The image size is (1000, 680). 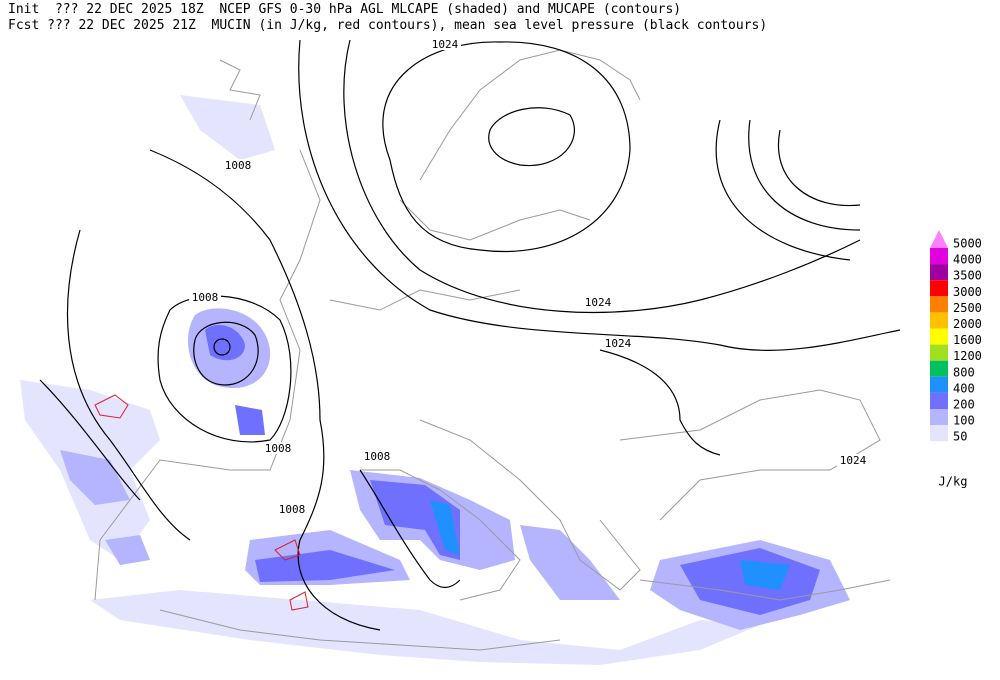 What do you see at coordinates (964, 405) in the screenshot?
I see `legend-label: 200` at bounding box center [964, 405].